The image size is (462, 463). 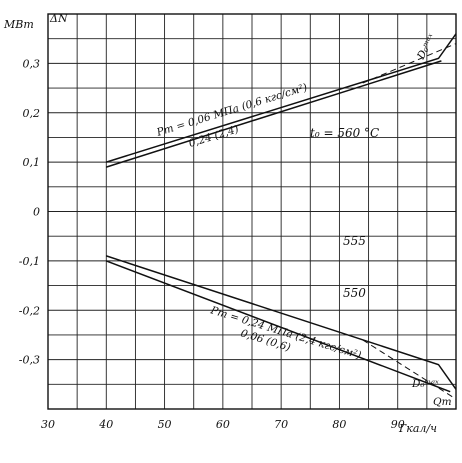 What do you see at coordinates (354, 241) in the screenshot?
I see `annotation-iso-555: 555` at bounding box center [354, 241].